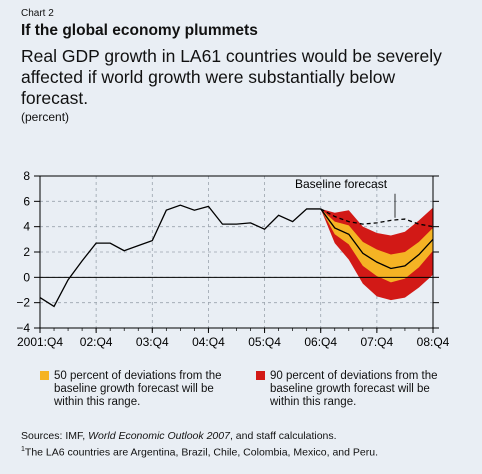 This screenshot has width=482, height=474. Describe the element at coordinates (26, 201) in the screenshot. I see `y-tick-label: 6` at that location.